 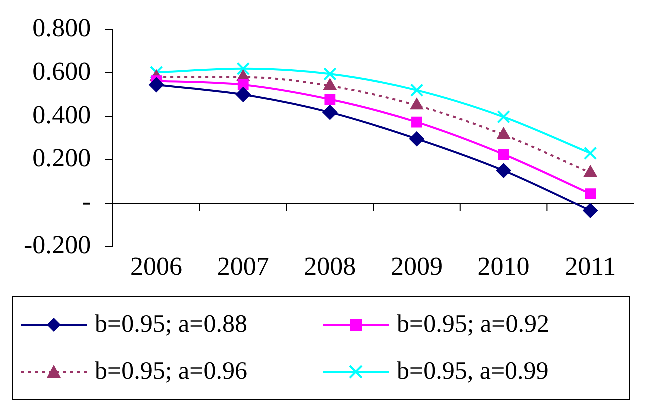 I want to click on legend-label: b=0.95, a=0.99, so click(x=473, y=372).